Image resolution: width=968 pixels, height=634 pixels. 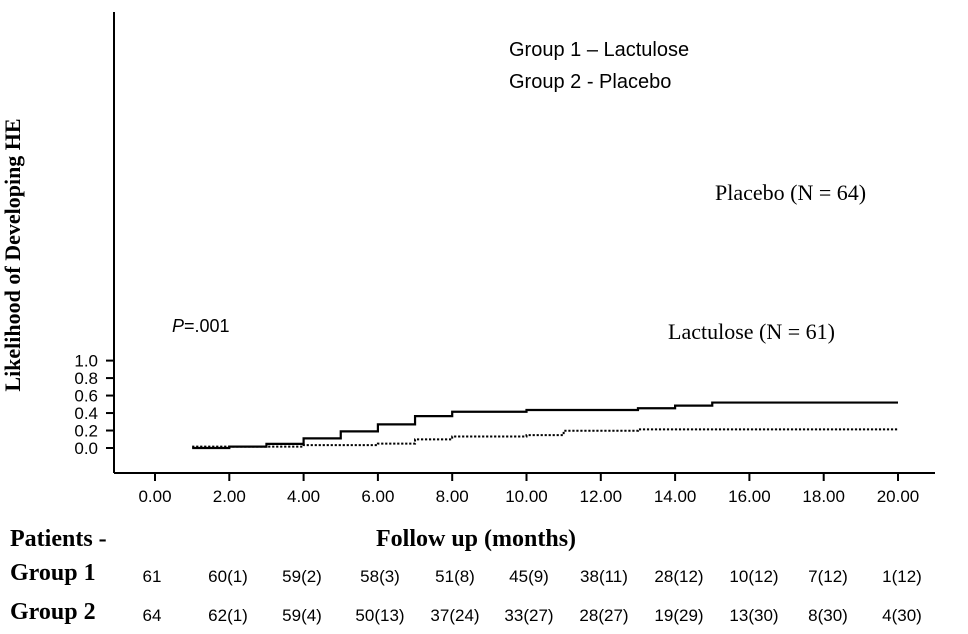 I want to click on risk-row-label-group1: Group 1, so click(x=53, y=573).